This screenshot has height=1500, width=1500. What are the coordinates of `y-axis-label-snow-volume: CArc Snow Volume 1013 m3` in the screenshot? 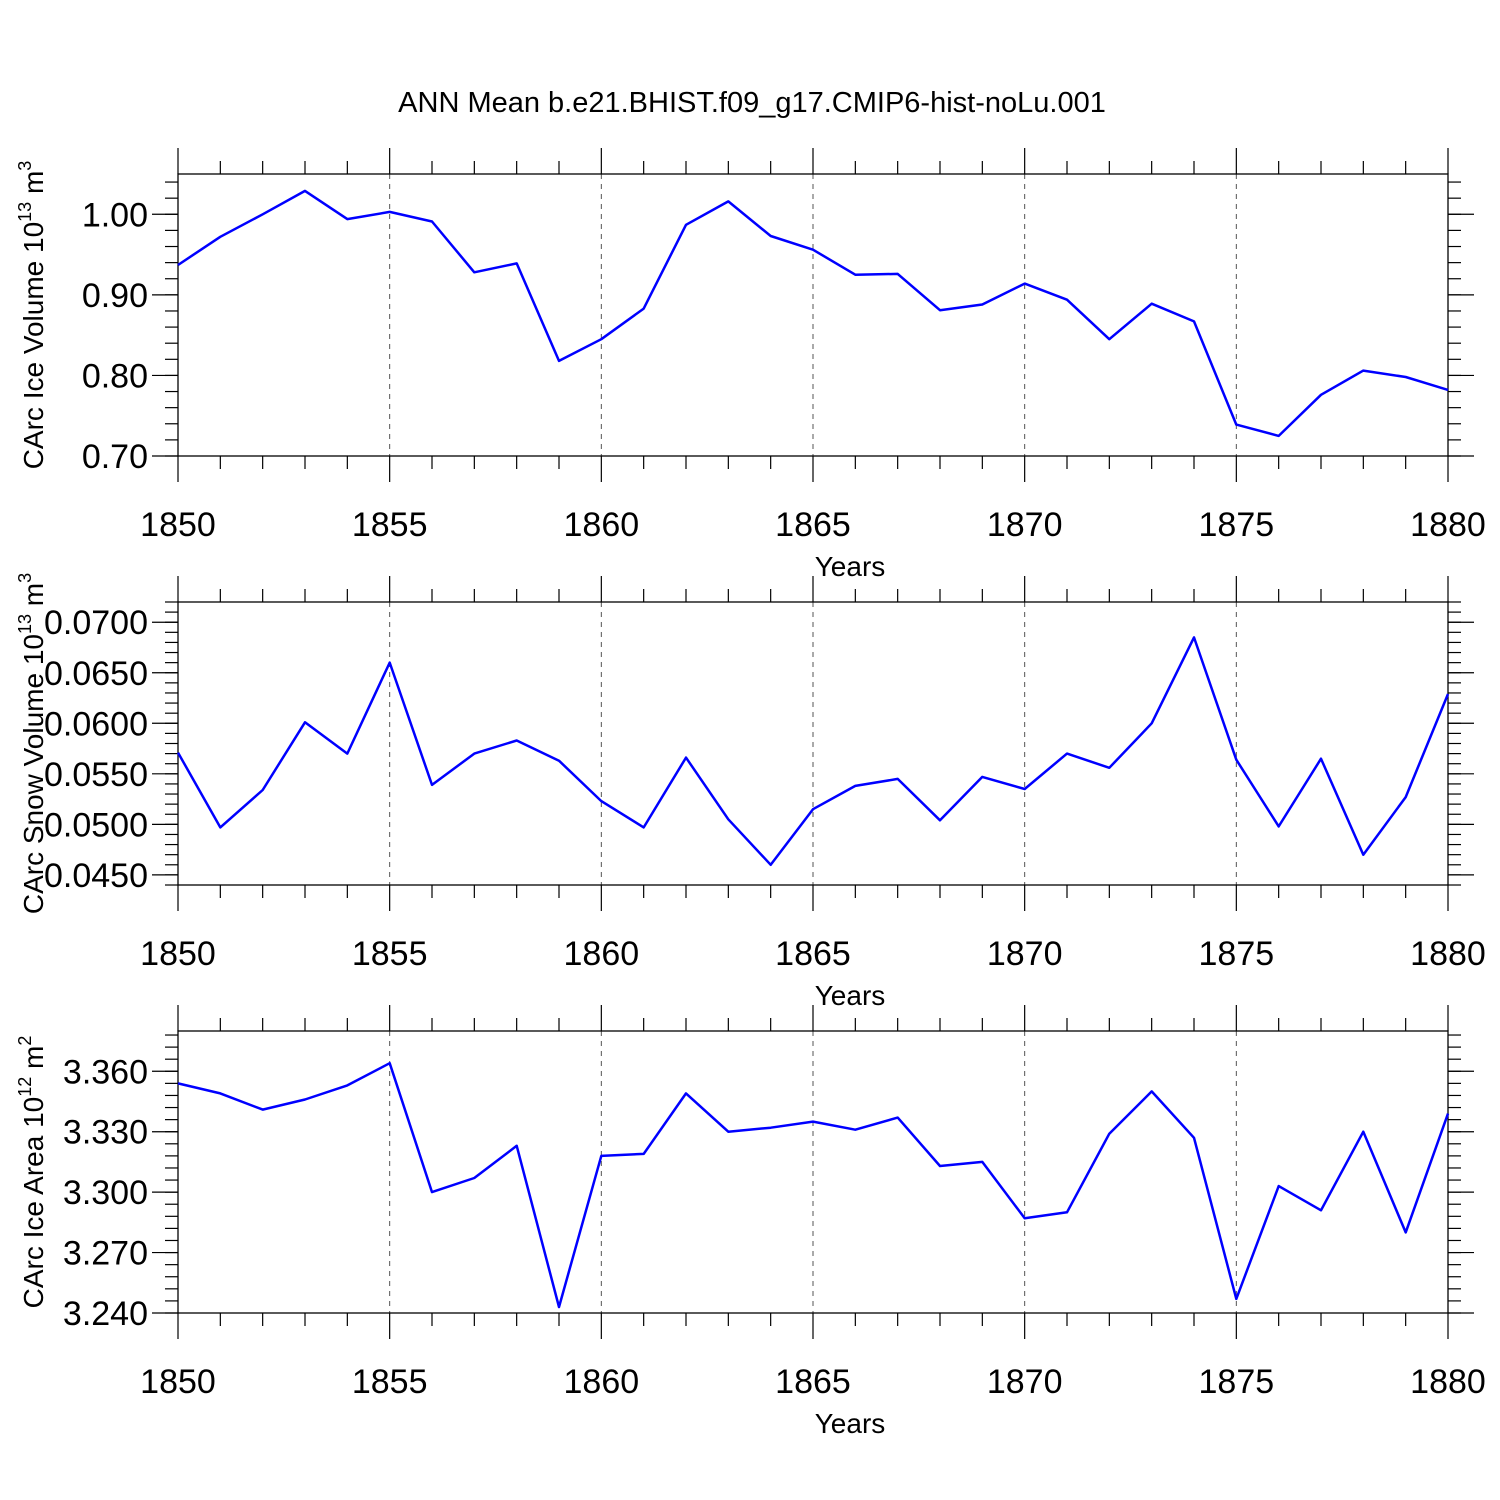 It's located at (32, 743).